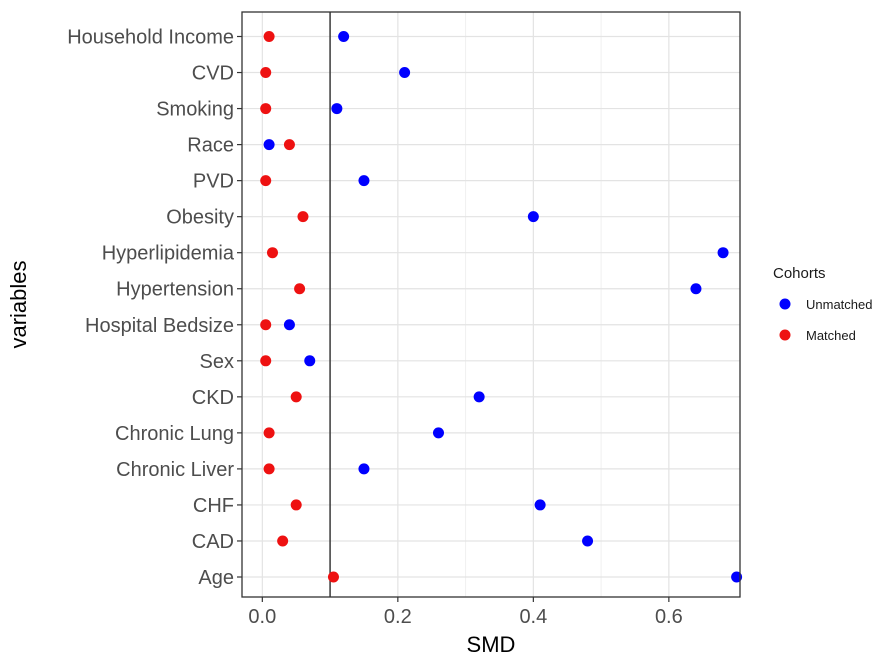 The width and height of the screenshot is (890, 657). Describe the element at coordinates (213, 398) in the screenshot. I see `y-tick-label: CKD` at that location.